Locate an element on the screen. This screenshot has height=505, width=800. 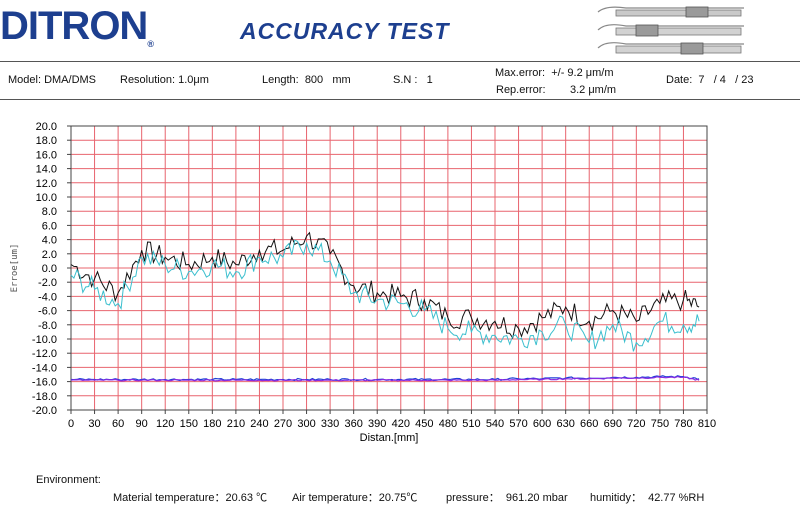
x-tick-label: 780 is located at coordinates (683, 424).